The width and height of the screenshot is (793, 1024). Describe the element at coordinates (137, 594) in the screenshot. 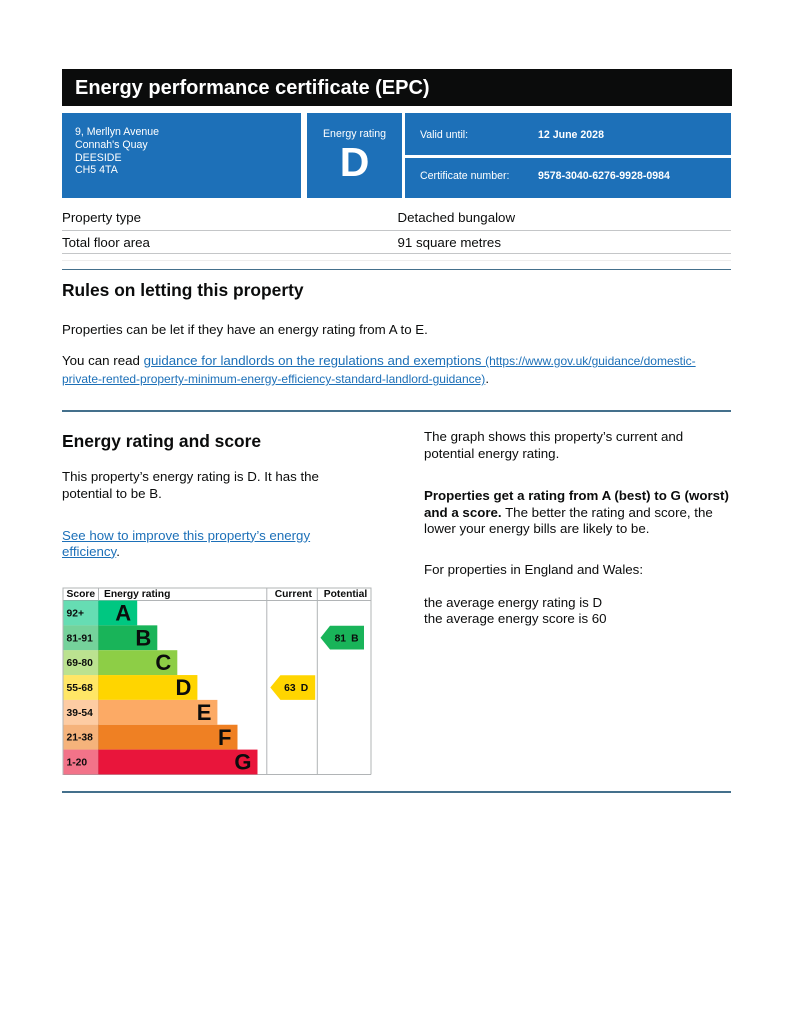

I see `svg-text: Energy rating` at that location.